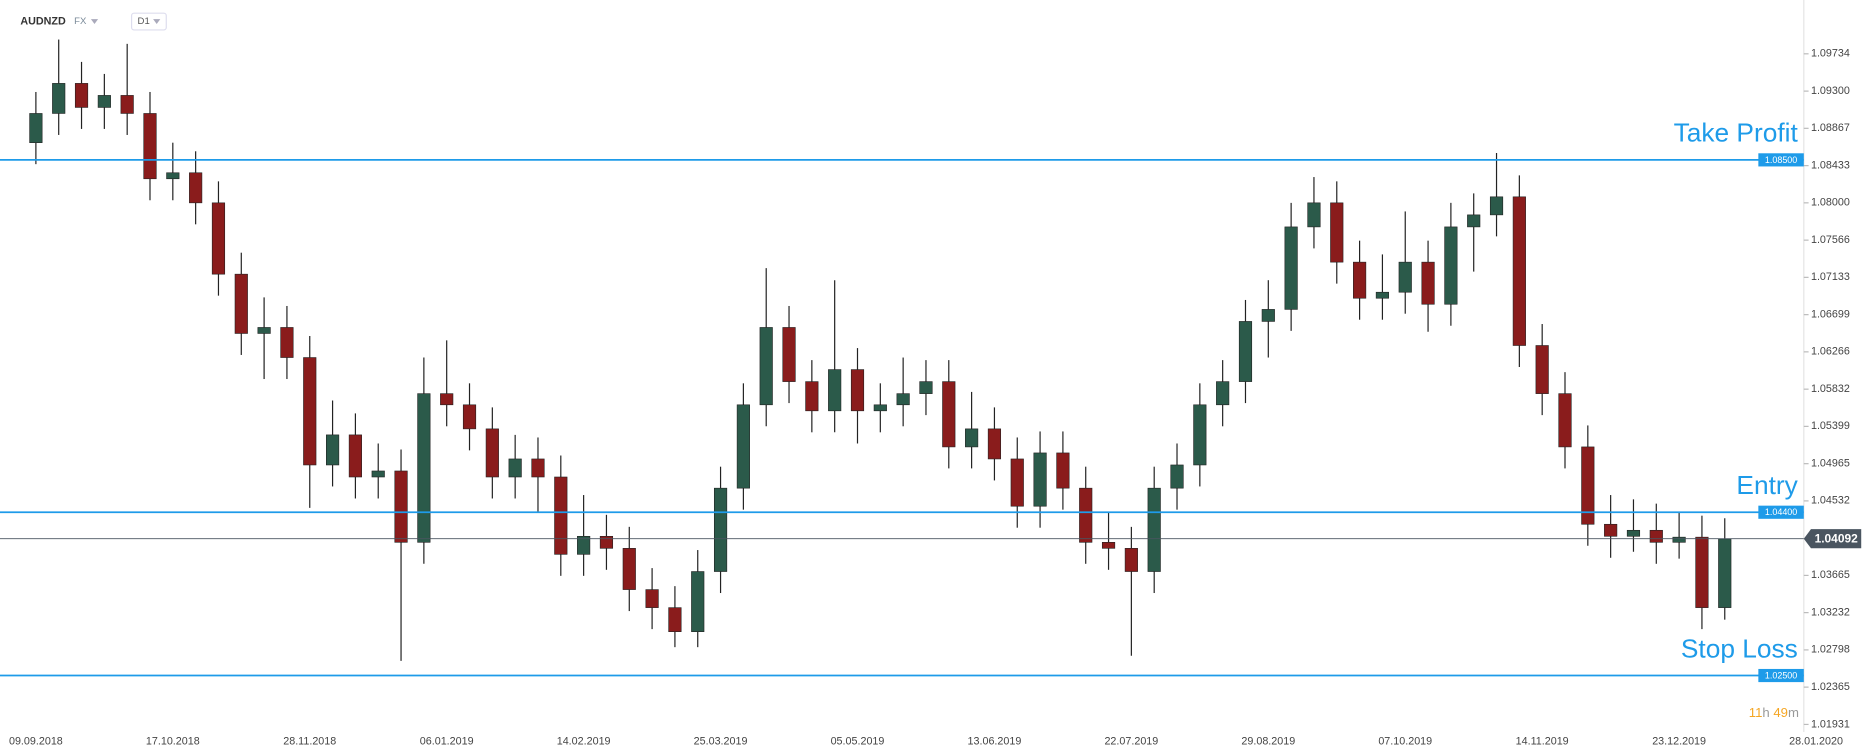 Image resolution: width=1866 pixels, height=756 pixels. I want to click on x-tick-label: 29.08.2019, so click(1268, 741).